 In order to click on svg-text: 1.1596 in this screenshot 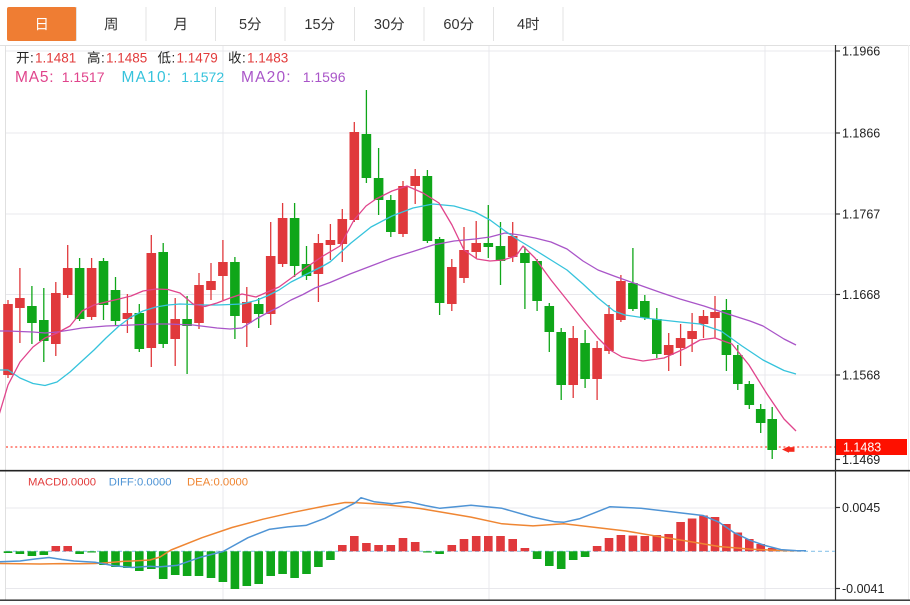, I will do `click(324, 77)`.